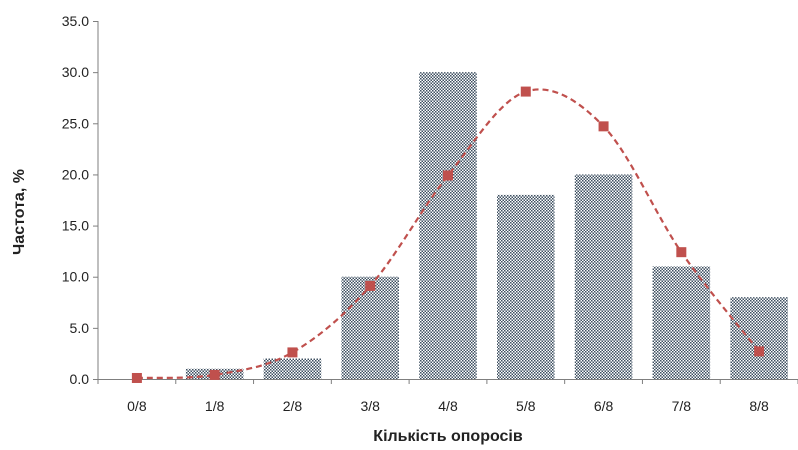  I want to click on y-tick-label: 5.0, so click(80, 328).